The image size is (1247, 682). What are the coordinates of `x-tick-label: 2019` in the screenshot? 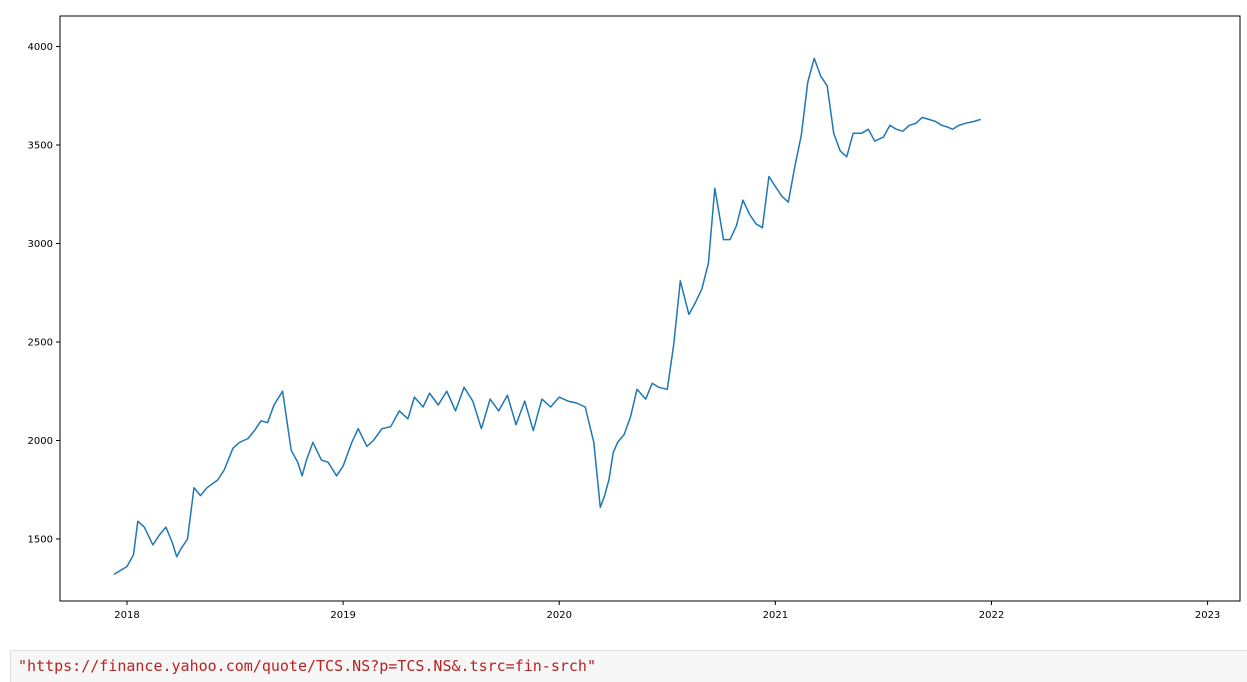 It's located at (342, 615).